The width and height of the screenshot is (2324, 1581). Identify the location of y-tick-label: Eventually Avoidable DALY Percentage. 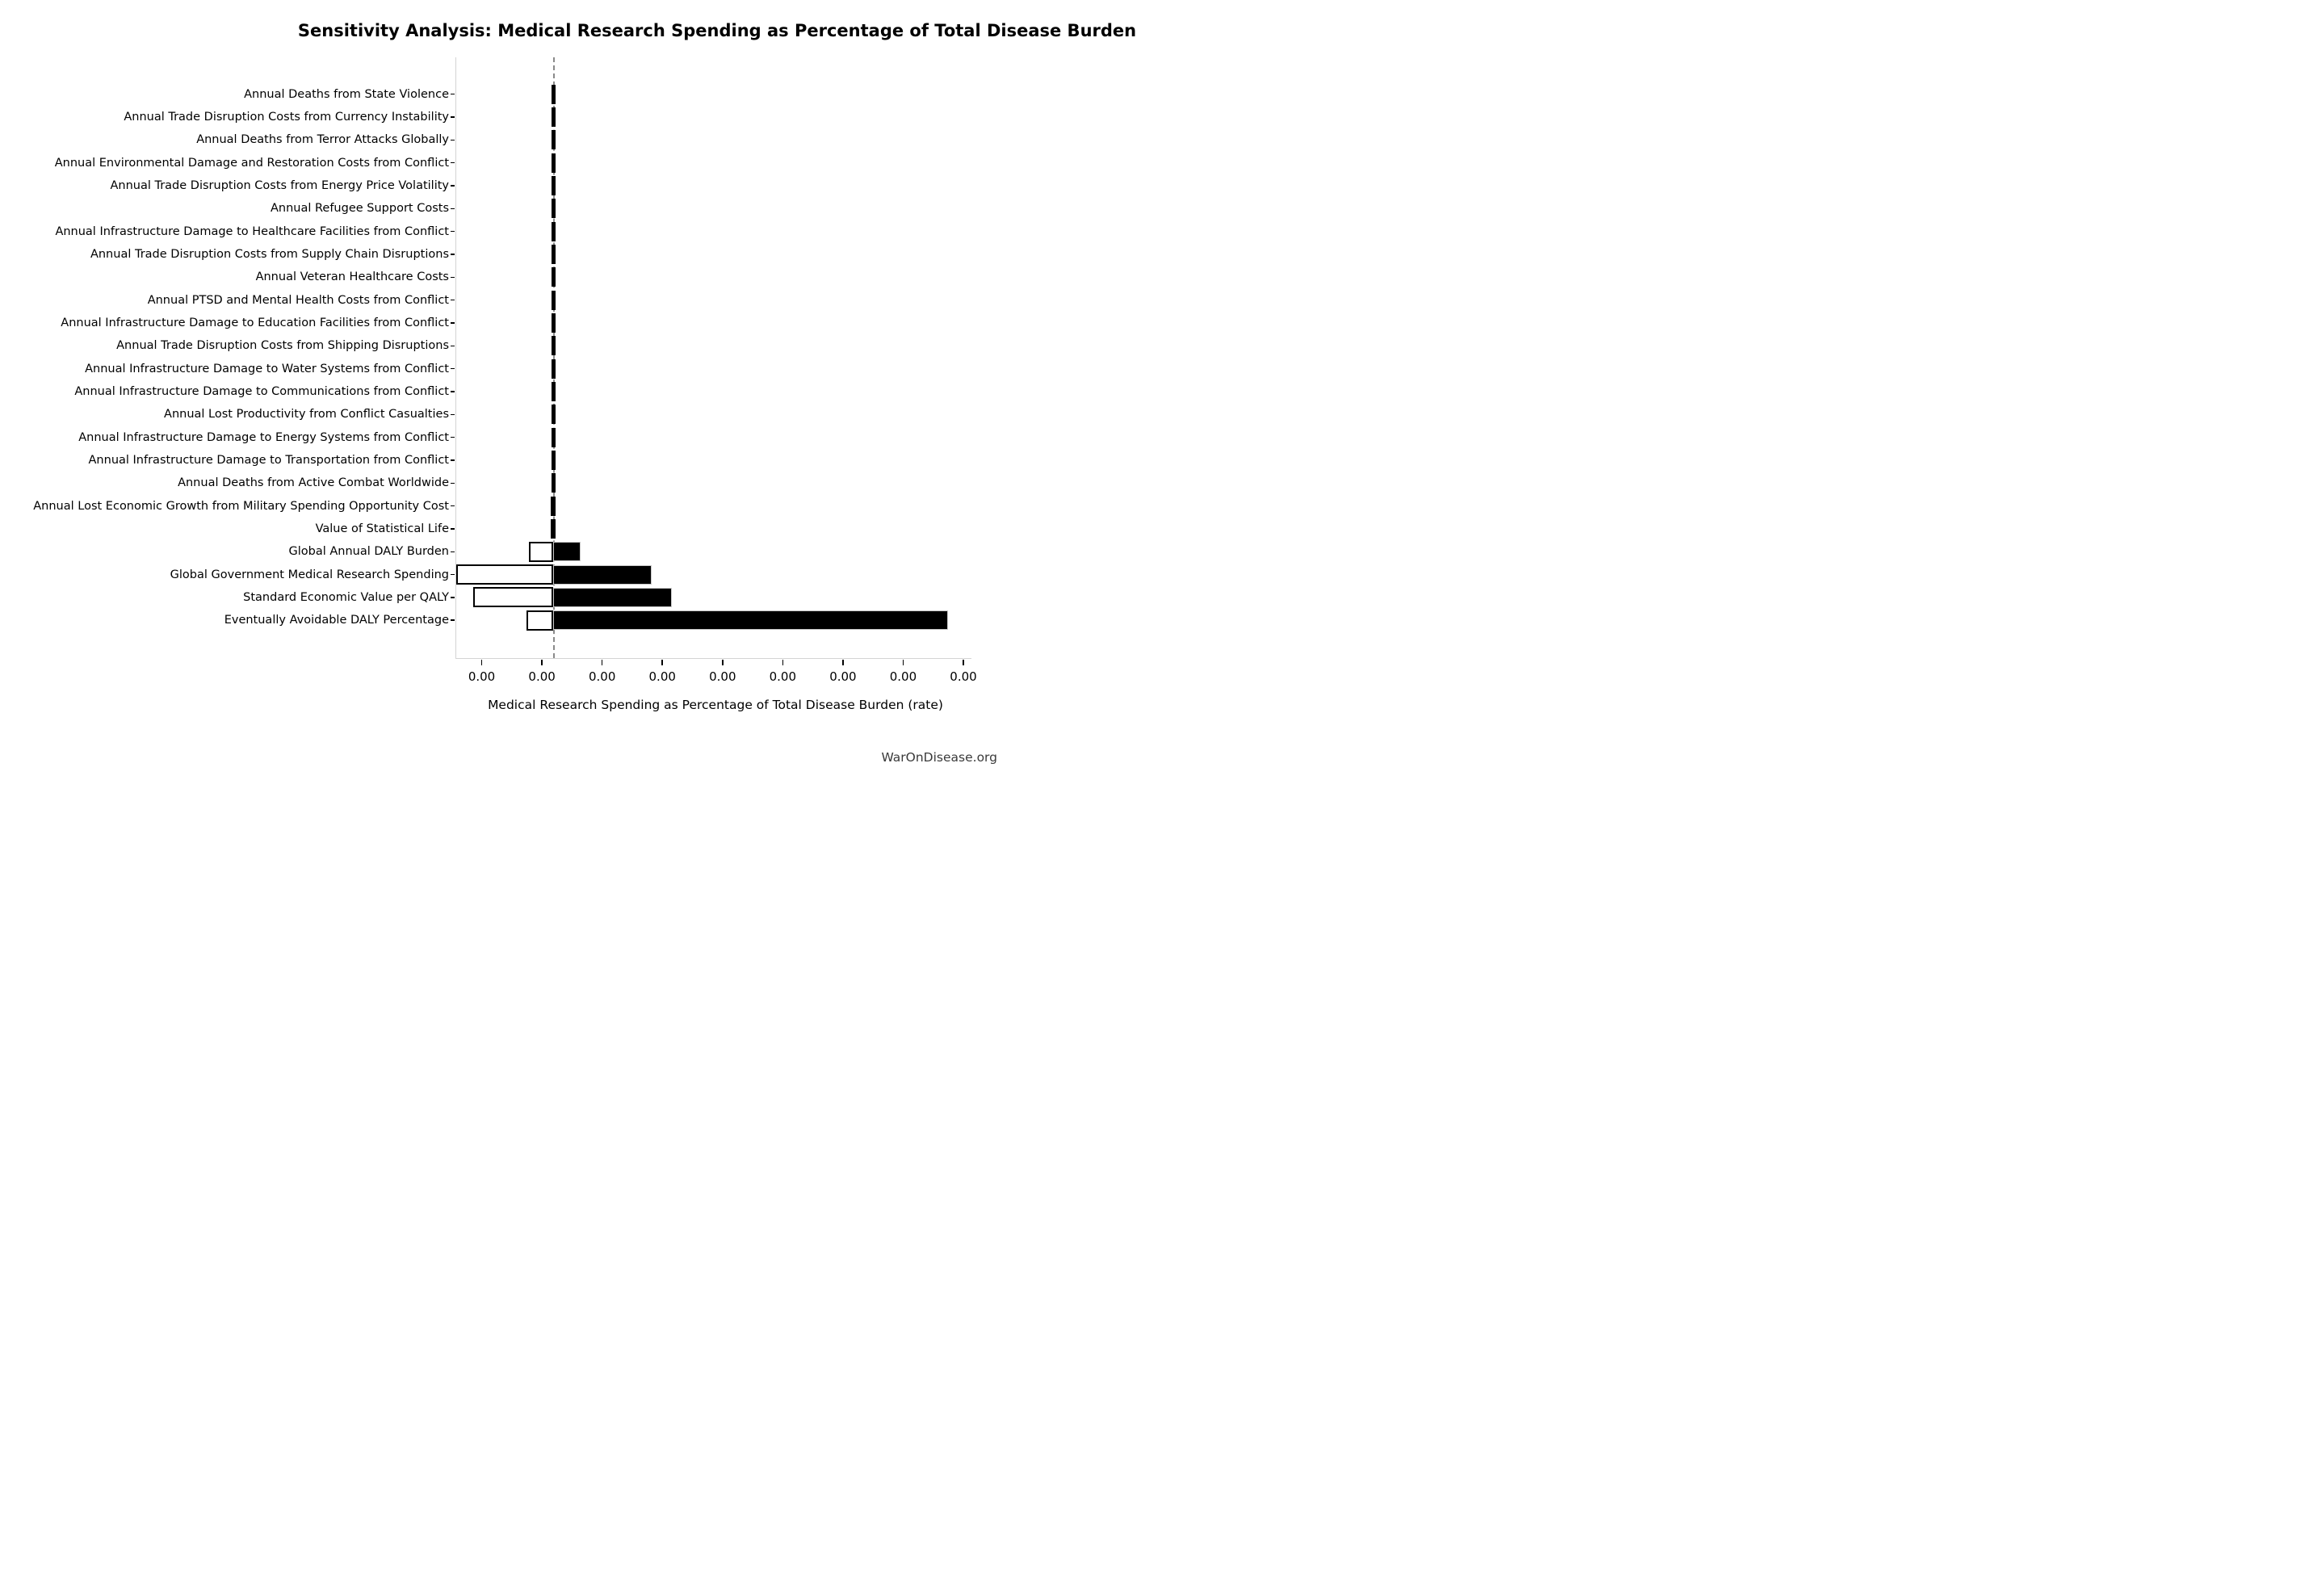
(336, 620).